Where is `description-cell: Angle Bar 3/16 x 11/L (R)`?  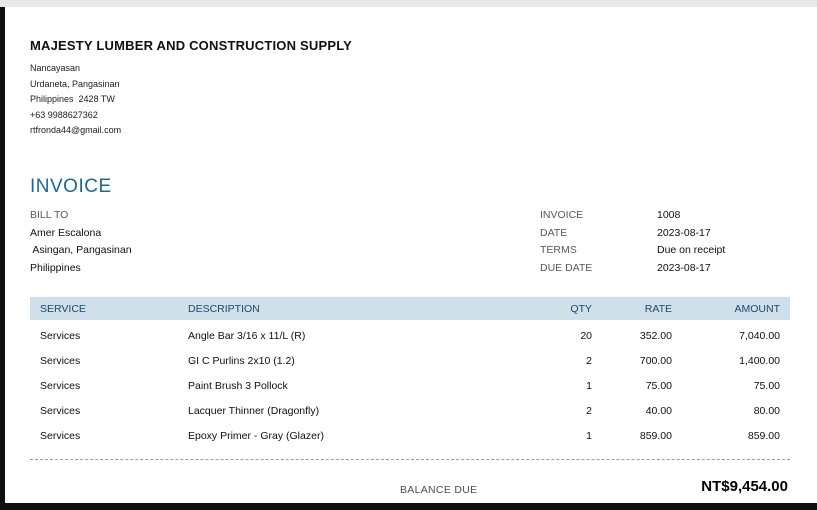 description-cell: Angle Bar 3/16 x 11/L (R) is located at coordinates (247, 335).